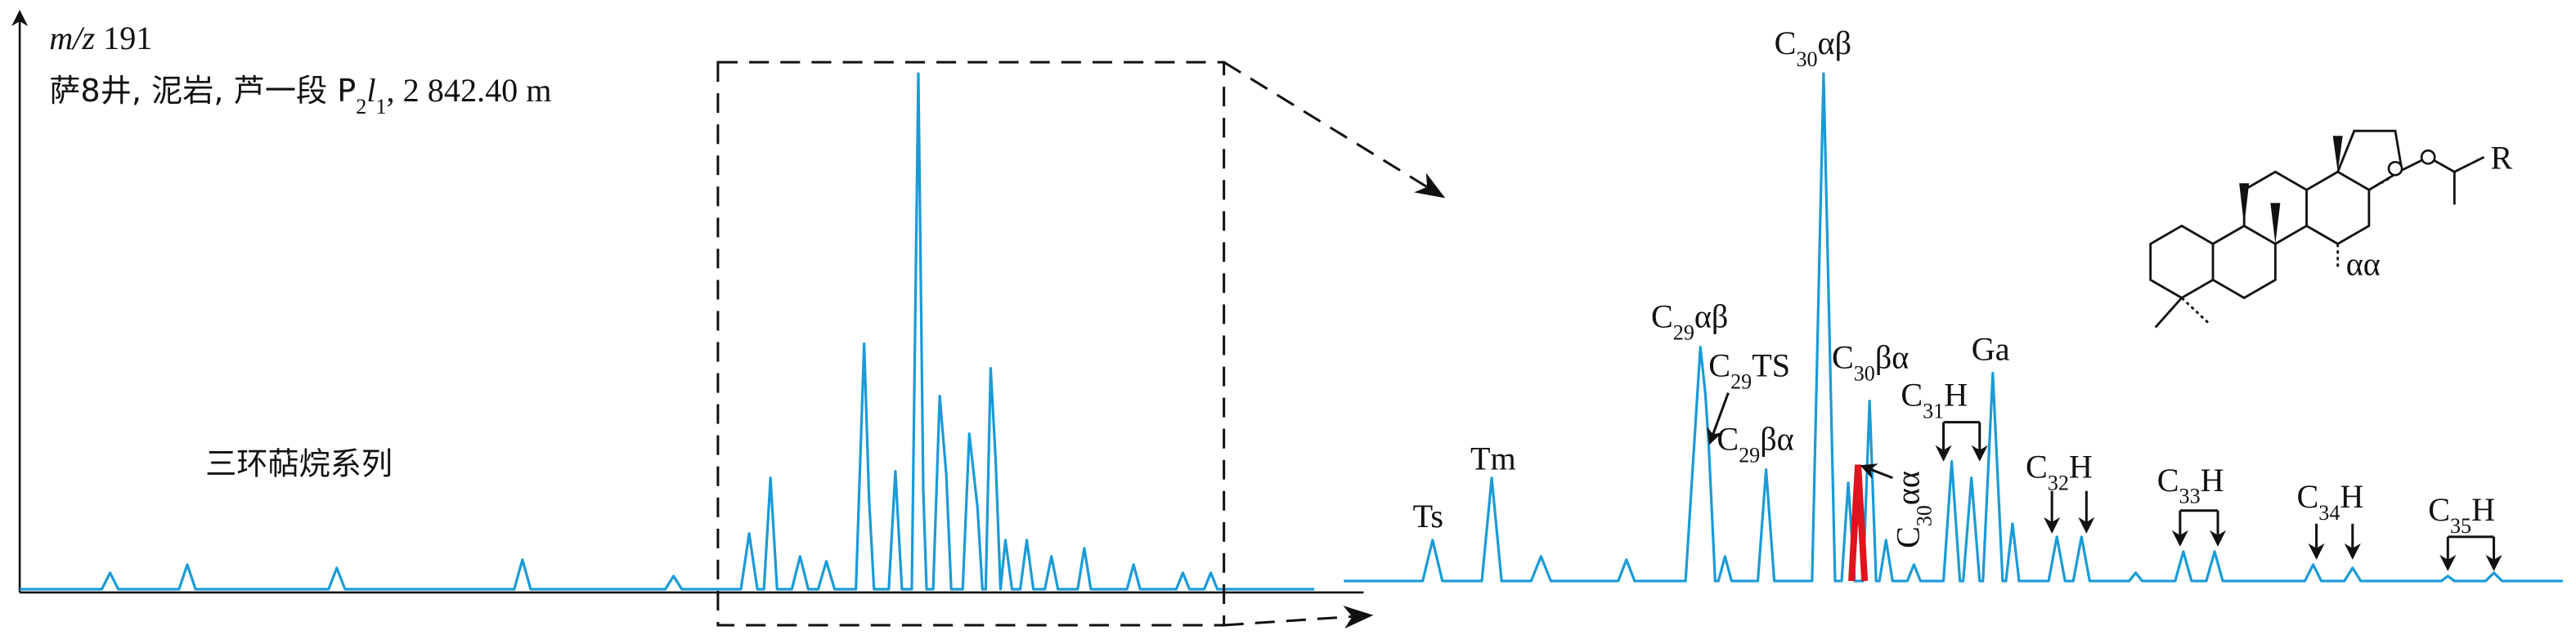 The width and height of the screenshot is (2576, 635). Describe the element at coordinates (370, 90) in the screenshot. I see `text-part: l` at that location.